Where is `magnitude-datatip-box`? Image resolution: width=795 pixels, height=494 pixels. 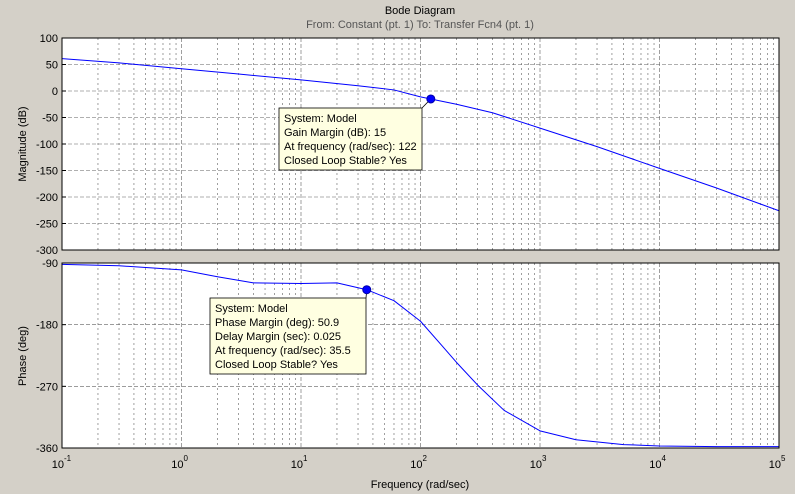
magnitude-datatip-box is located at coordinates (350, 139).